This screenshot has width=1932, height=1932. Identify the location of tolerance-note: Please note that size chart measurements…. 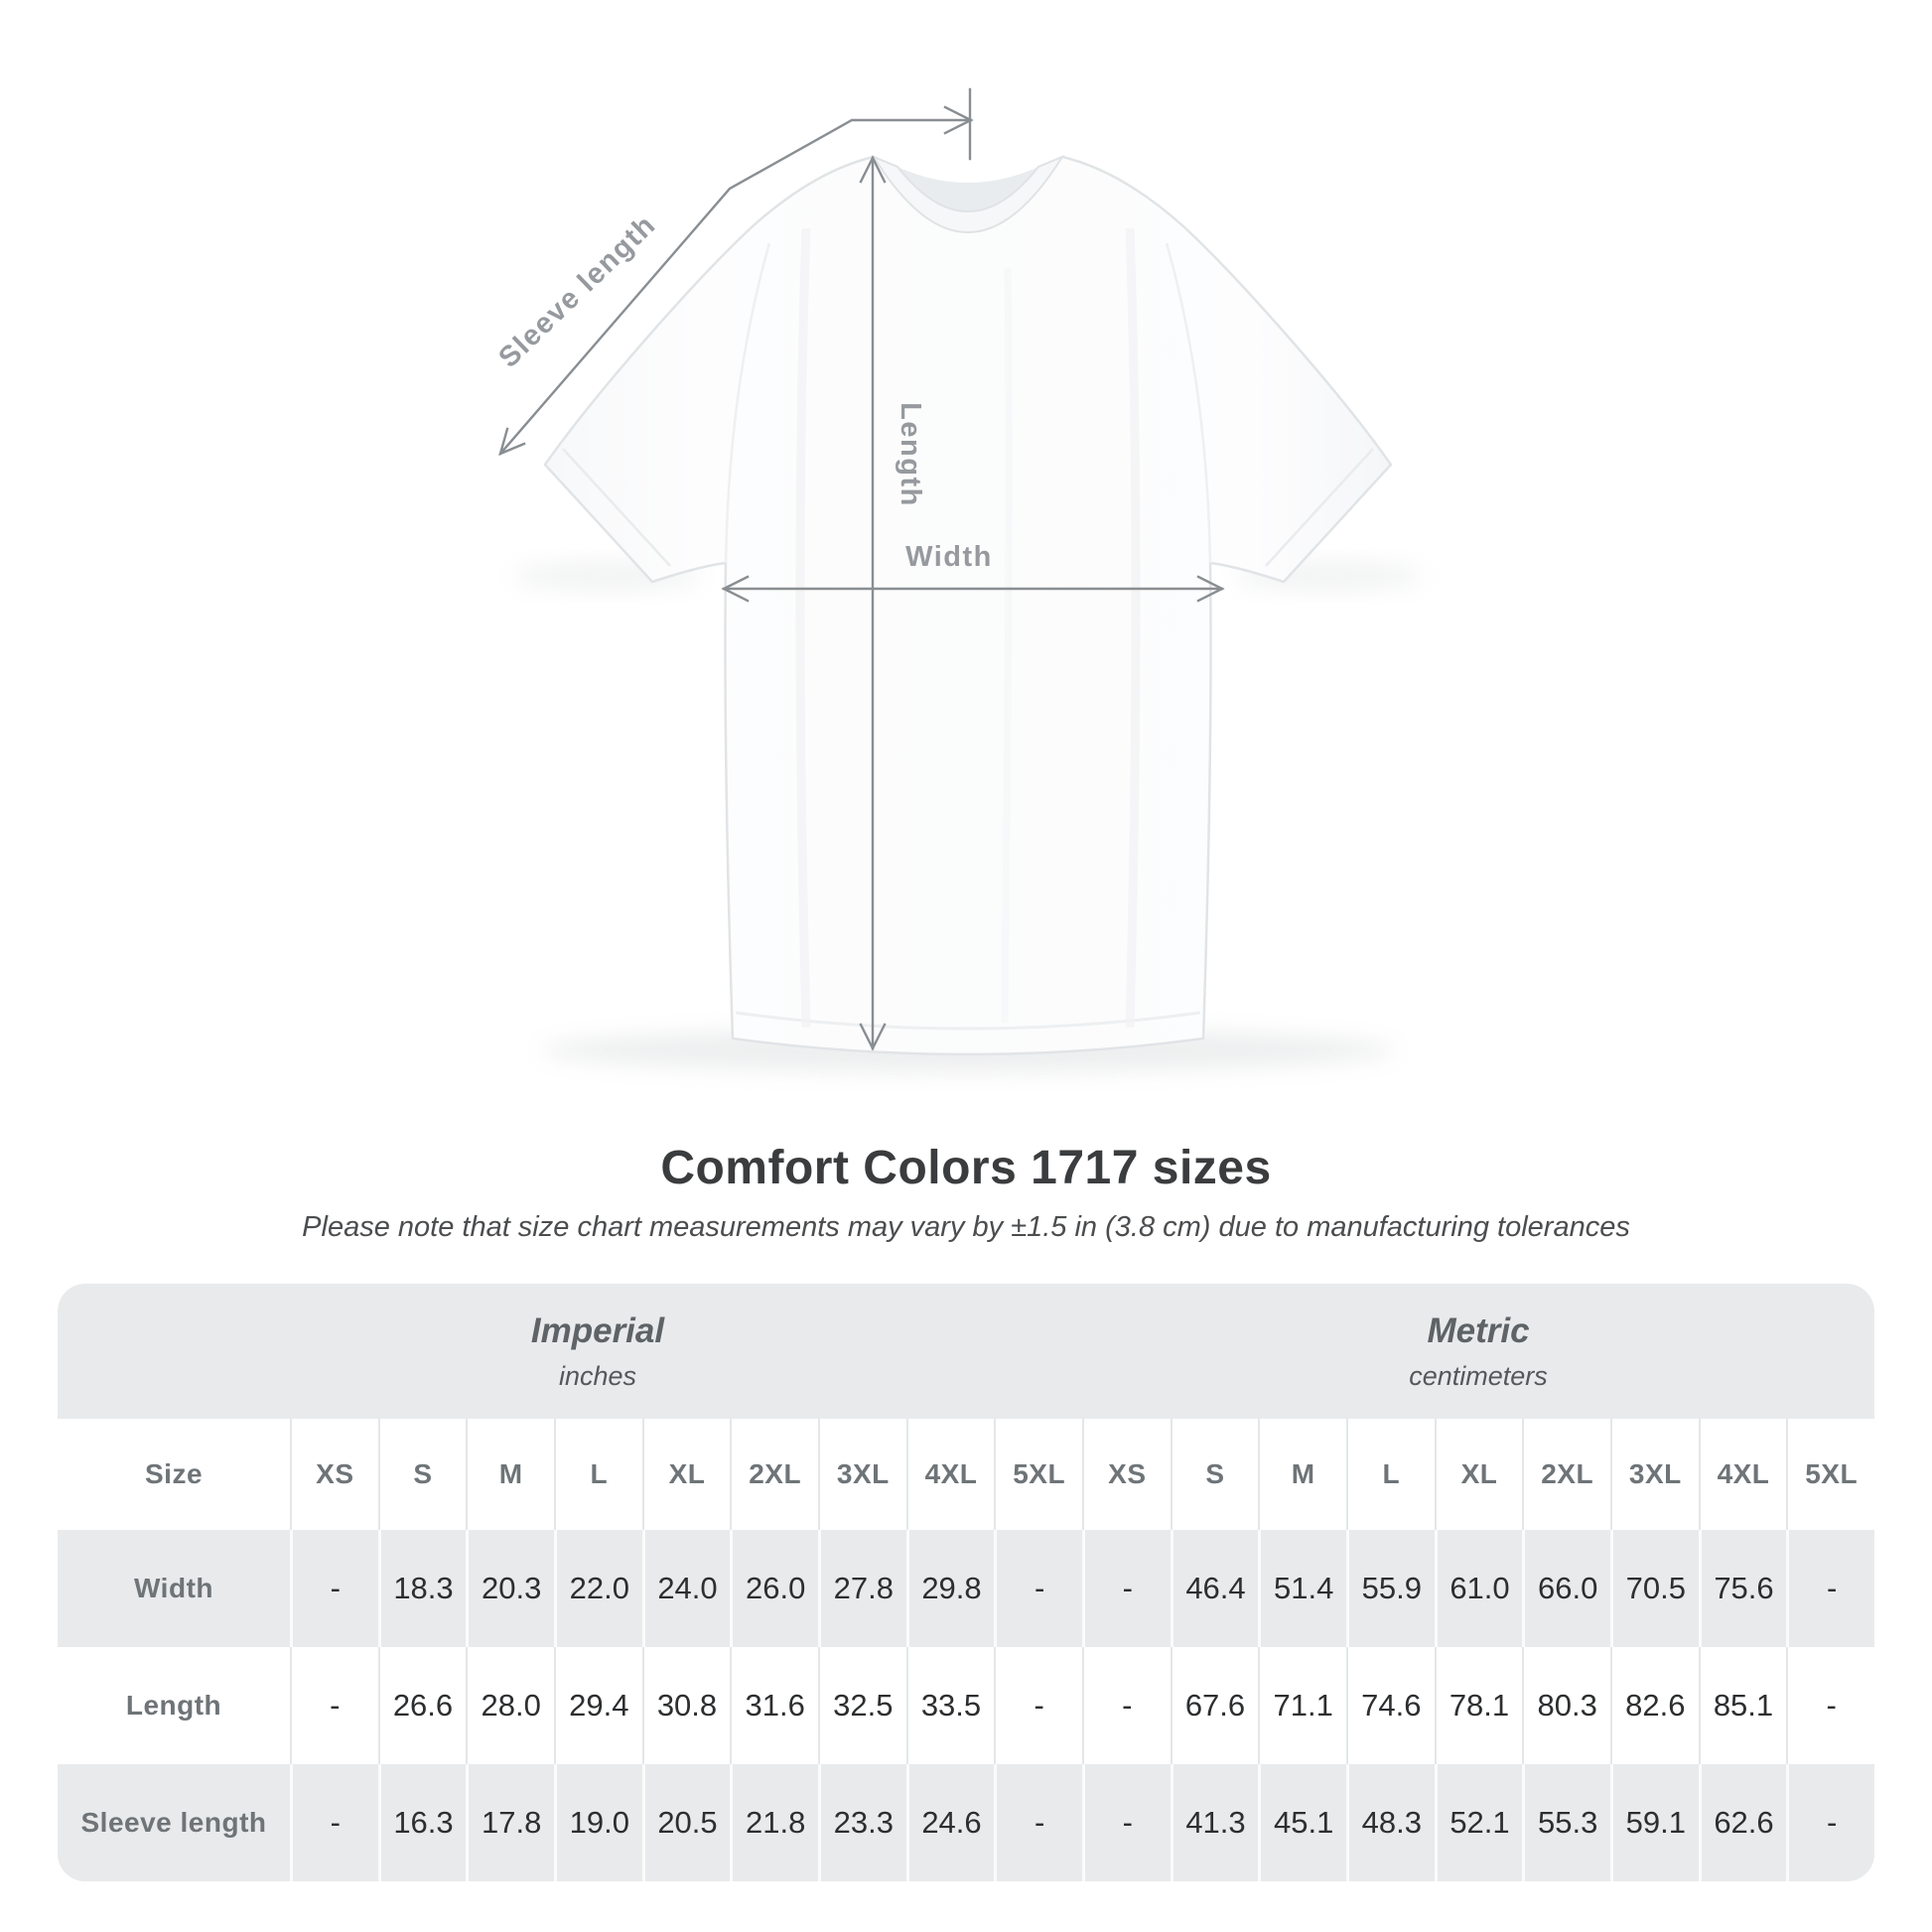
(966, 1227).